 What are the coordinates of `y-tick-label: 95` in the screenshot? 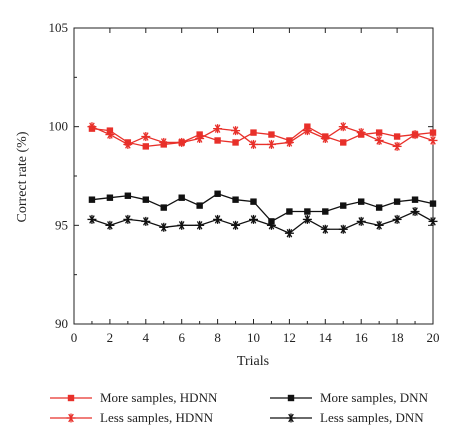 It's located at (61, 224).